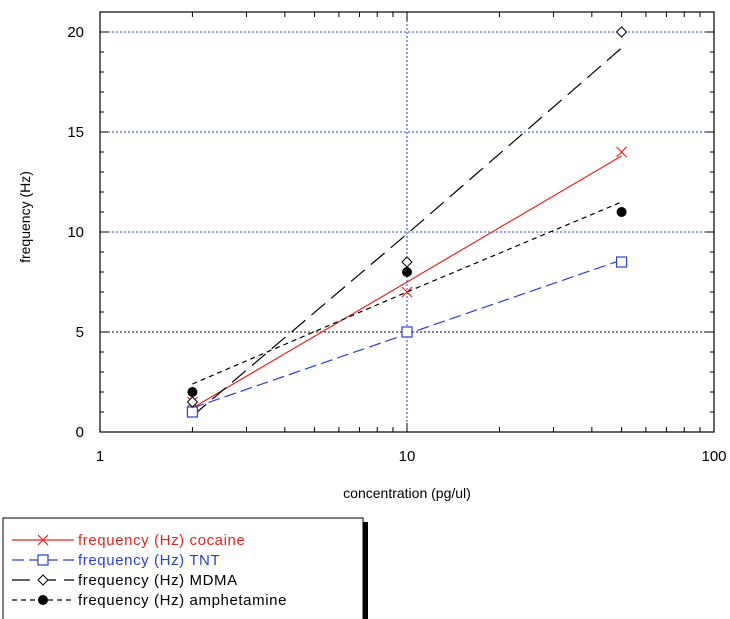 This screenshot has width=730, height=619. I want to click on y-tick-label: 15, so click(75, 132).